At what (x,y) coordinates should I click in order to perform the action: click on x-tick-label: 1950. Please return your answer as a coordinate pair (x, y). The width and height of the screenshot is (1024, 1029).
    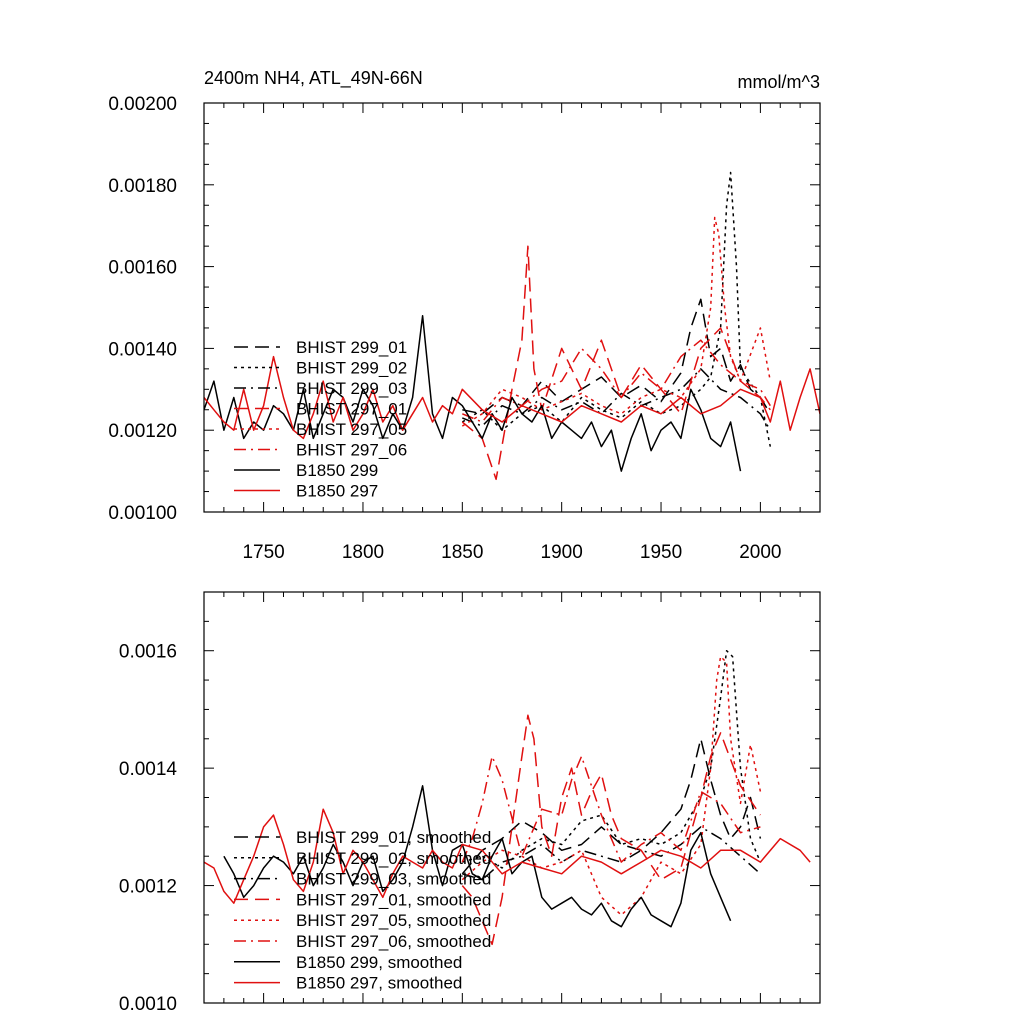
    Looking at the image, I should click on (661, 552).